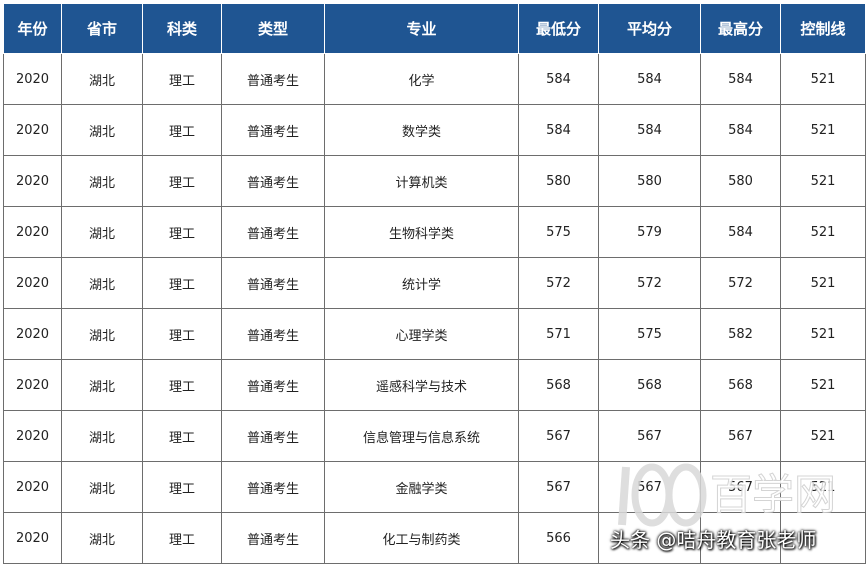  I want to click on cell-min-score: 571, so click(558, 334).